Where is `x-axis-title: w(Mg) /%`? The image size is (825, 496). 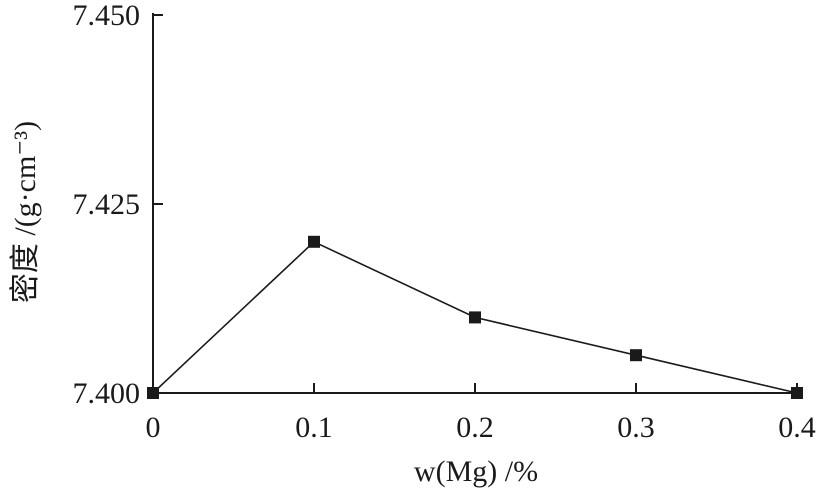
x-axis-title: w(Mg) /% is located at coordinates (476, 471).